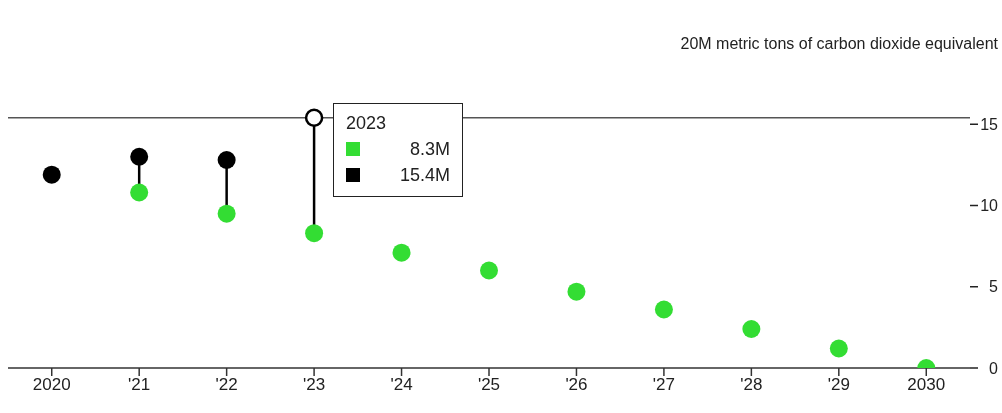 This screenshot has height=413, width=1002. I want to click on y-tick-label: 5, so click(994, 287).